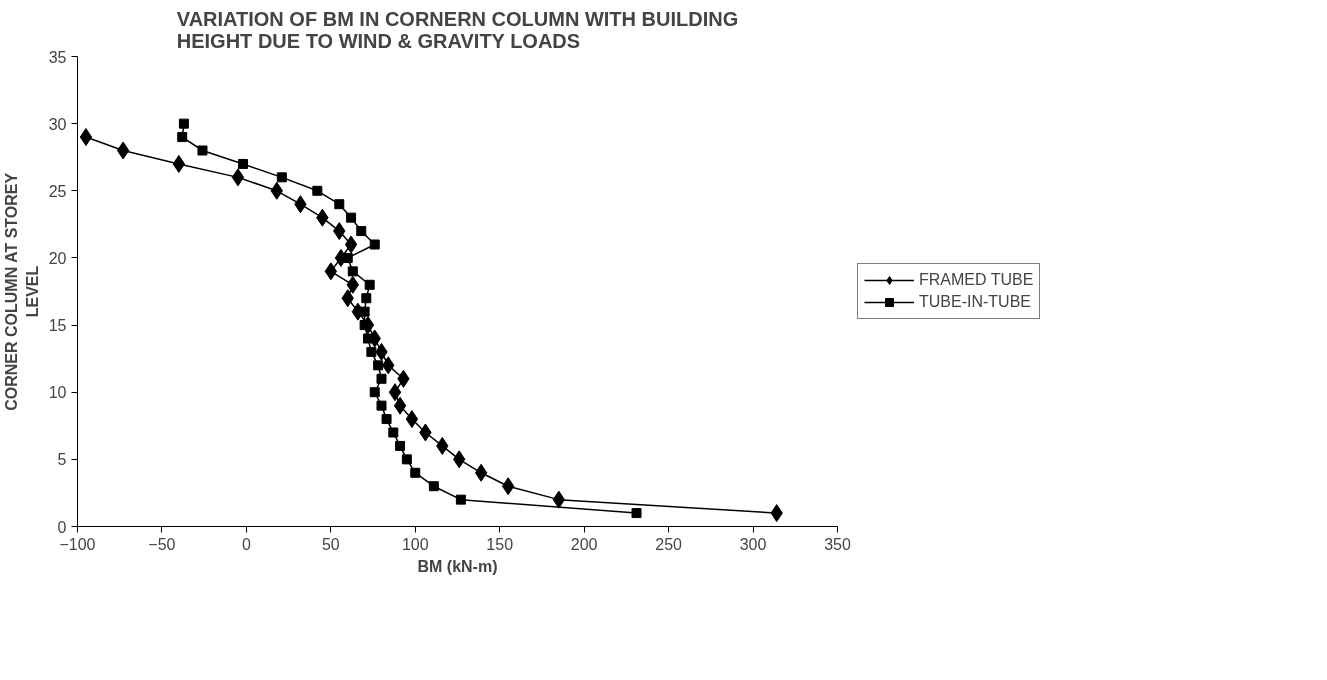  What do you see at coordinates (753, 544) in the screenshot?
I see `x-tick-label: 300` at bounding box center [753, 544].